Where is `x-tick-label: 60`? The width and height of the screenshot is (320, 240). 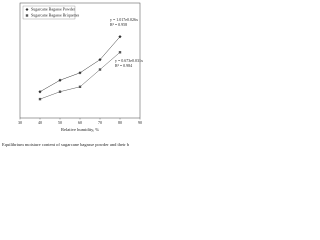 x-tick-label: 60 is located at coordinates (80, 122).